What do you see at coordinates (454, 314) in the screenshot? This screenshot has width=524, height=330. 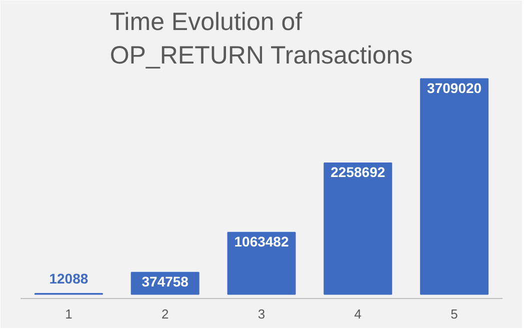 I see `x-tick-label: 5` at bounding box center [454, 314].